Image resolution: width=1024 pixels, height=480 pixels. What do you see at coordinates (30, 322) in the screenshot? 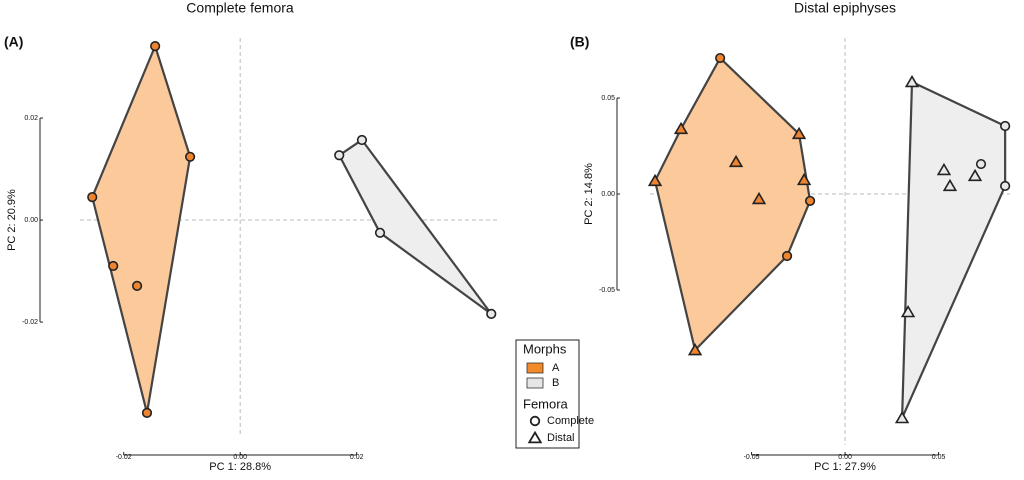
I see `y-tick-label: -0.02` at bounding box center [30, 322].